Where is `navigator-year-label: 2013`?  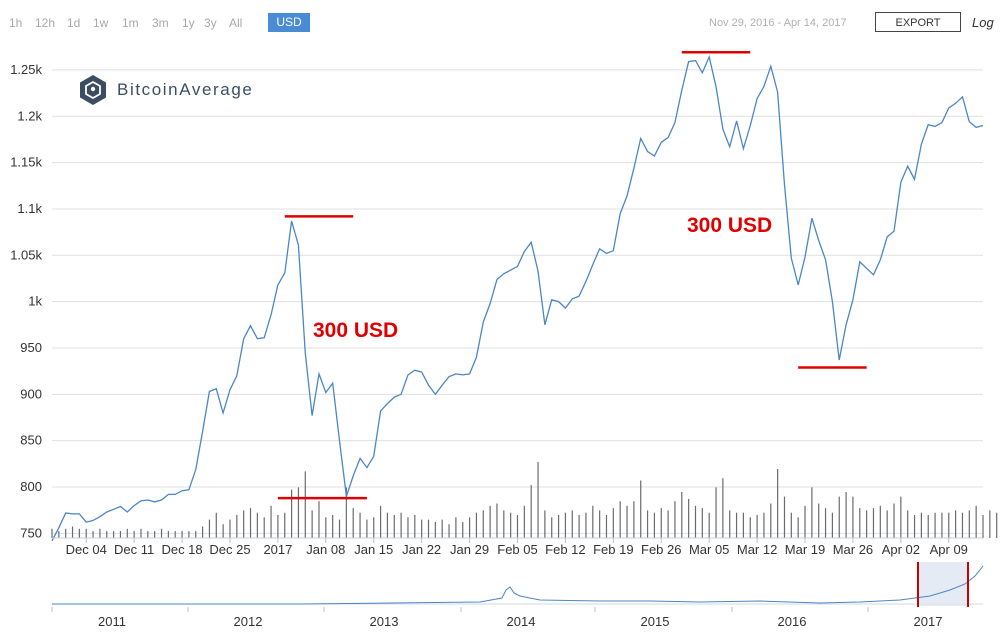
navigator-year-label: 2013 is located at coordinates (384, 621).